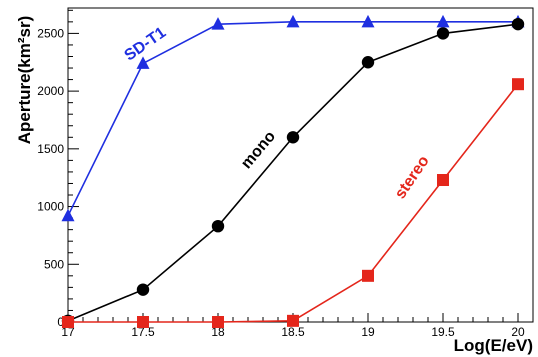 The image size is (538, 357). I want to click on x-tick-label: 19.5, so click(443, 332).